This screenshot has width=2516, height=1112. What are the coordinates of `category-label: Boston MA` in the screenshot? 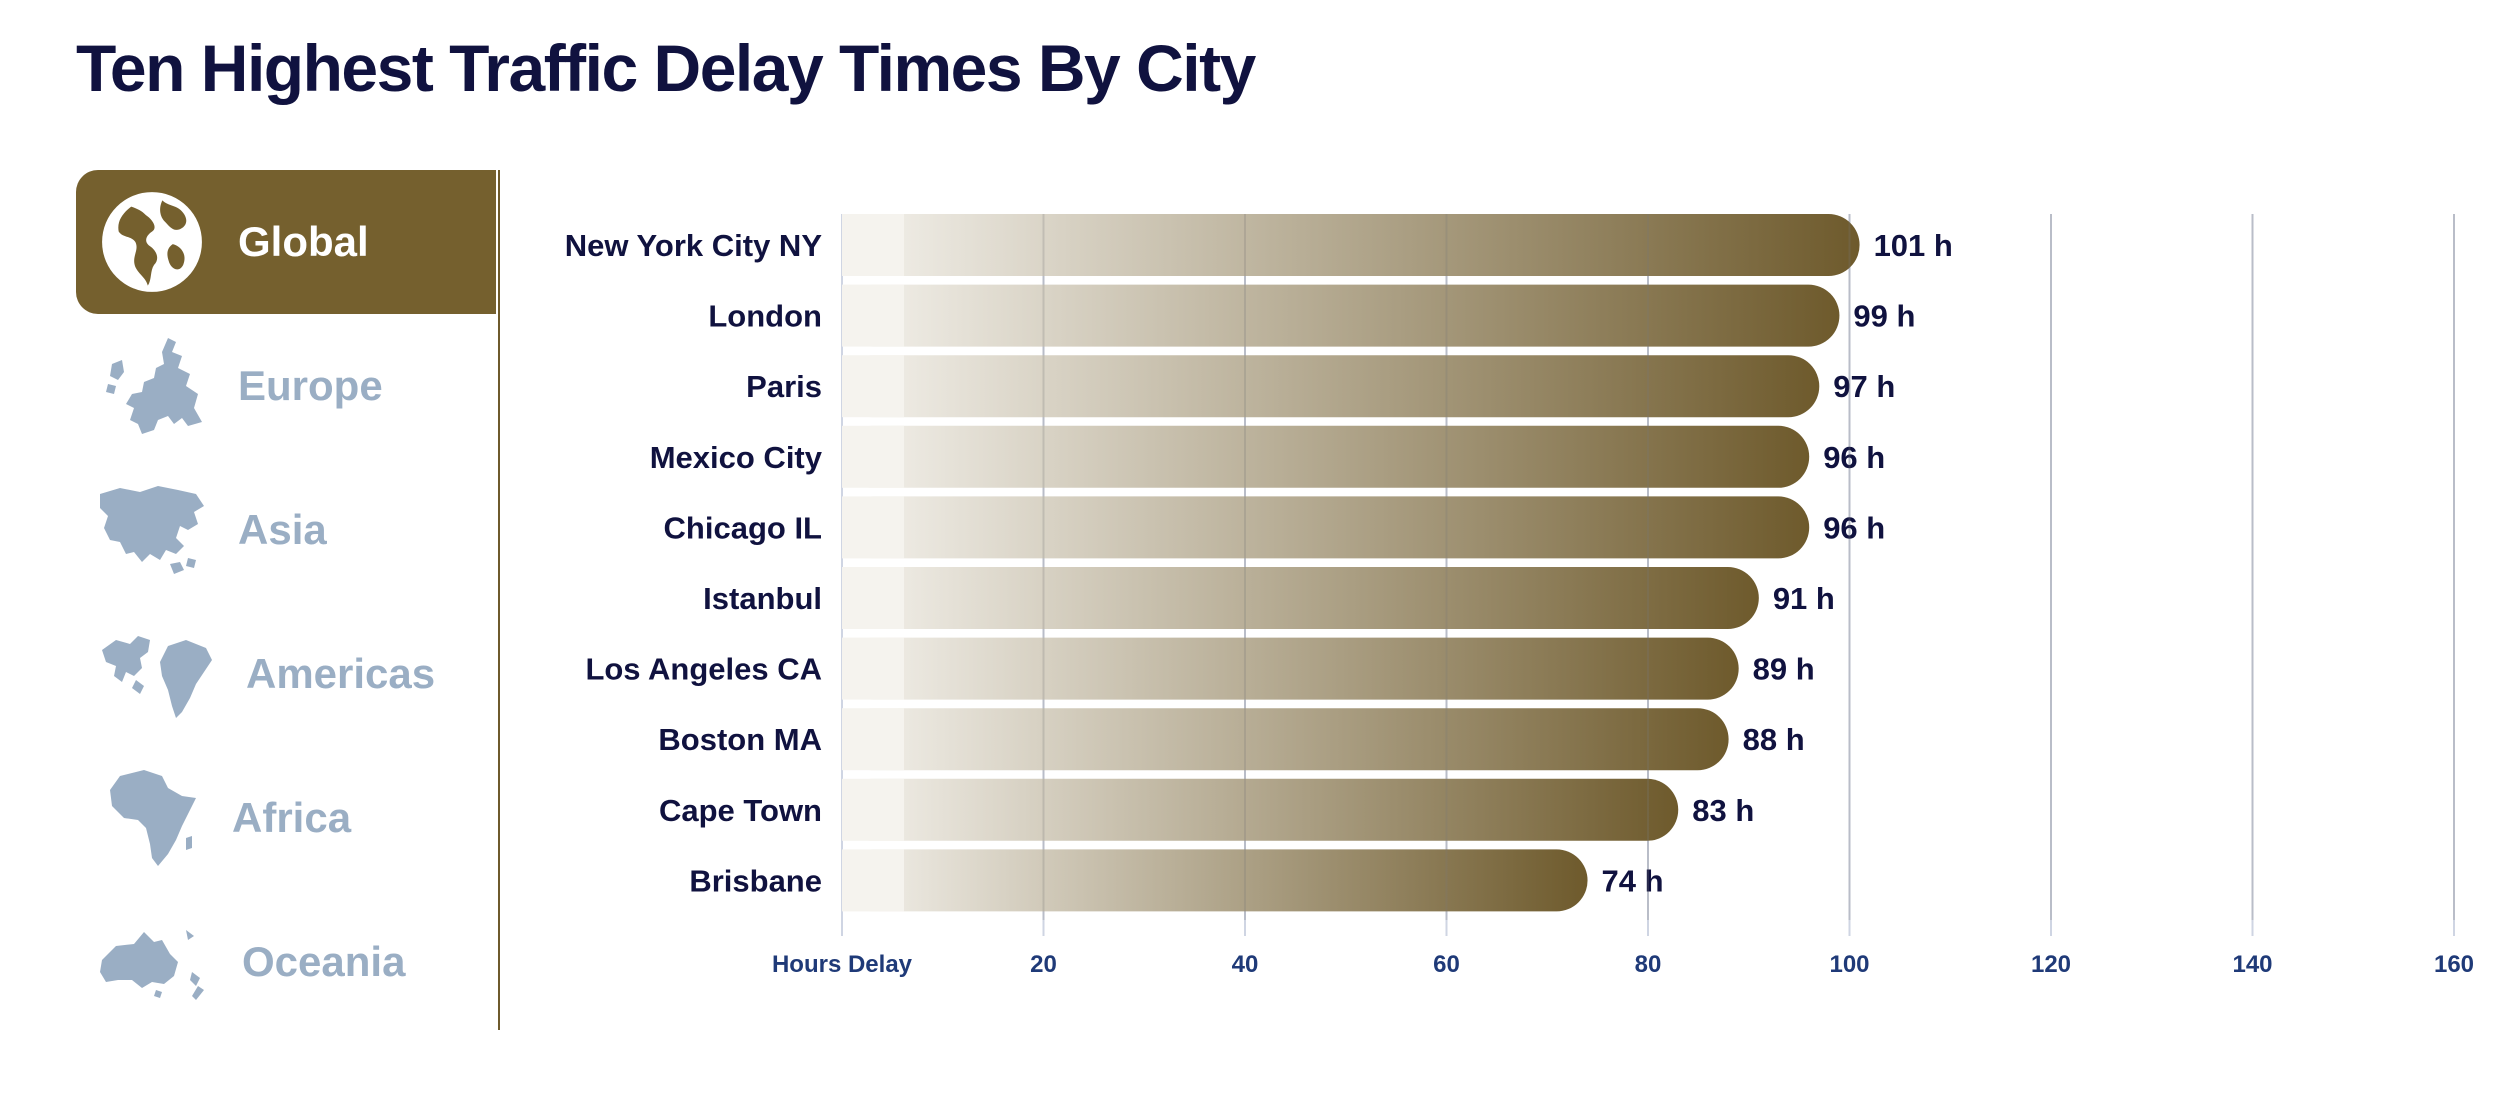 It's located at (740, 739).